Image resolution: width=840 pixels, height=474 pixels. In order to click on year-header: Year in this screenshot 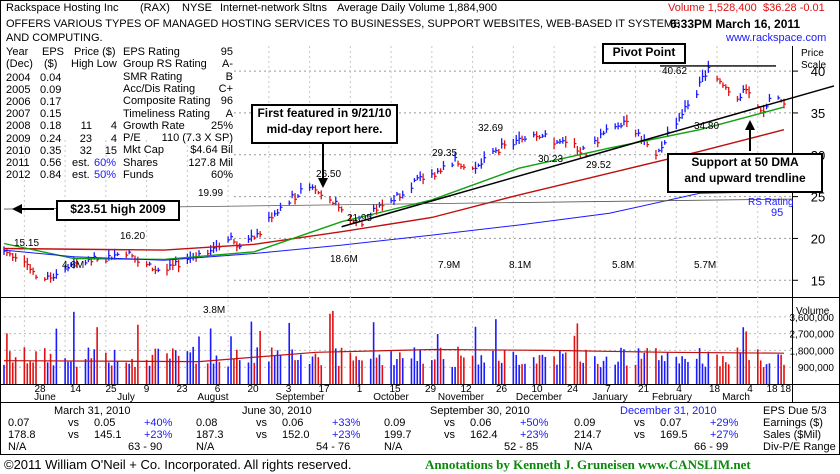, I will do `click(17, 52)`.